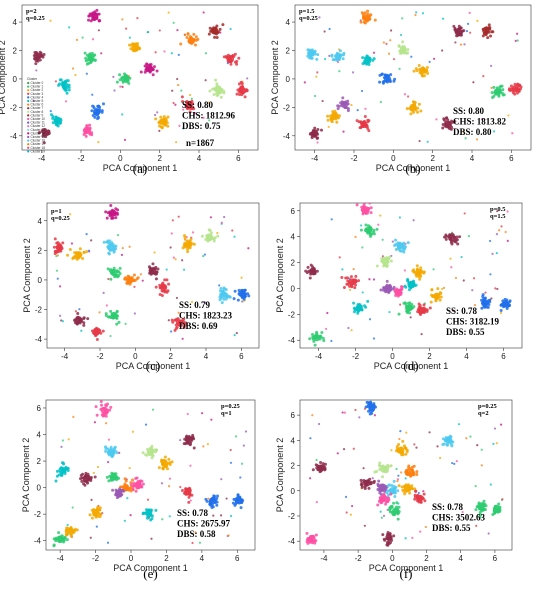 This screenshot has height=590, width=550. I want to click on x-tick-label: -2, so click(81, 158).